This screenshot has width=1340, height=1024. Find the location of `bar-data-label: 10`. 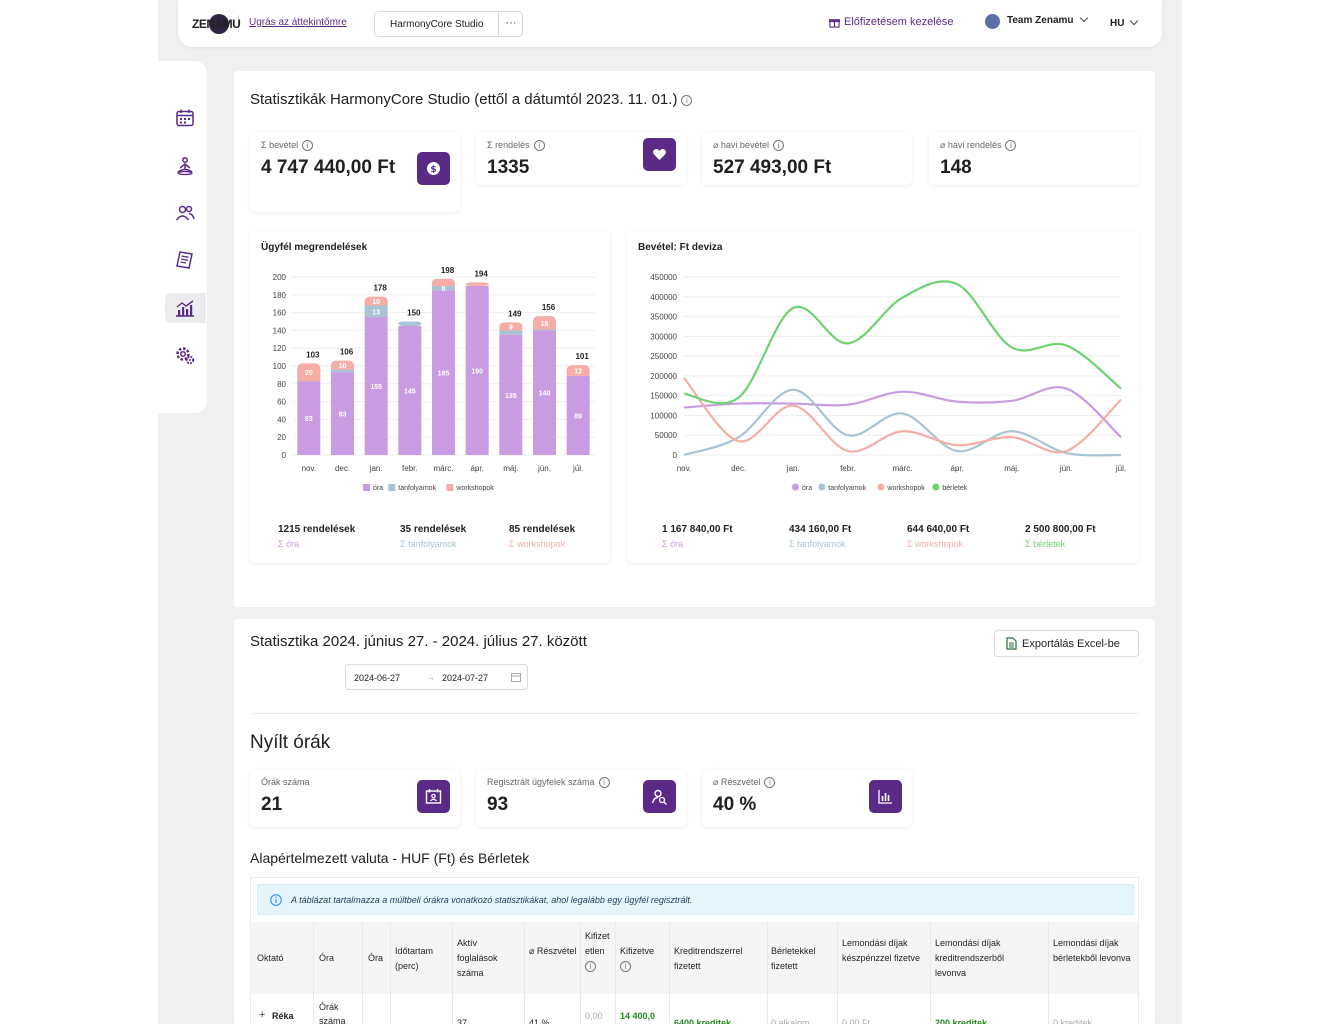

bar-data-label: 10 is located at coordinates (343, 366).